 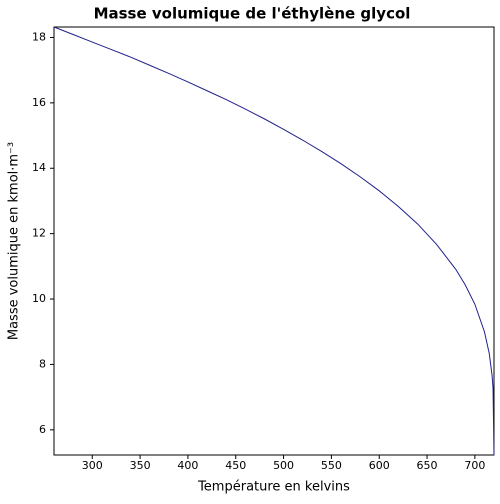 What do you see at coordinates (39, 298) in the screenshot?
I see `y-tick-label: 10` at bounding box center [39, 298].